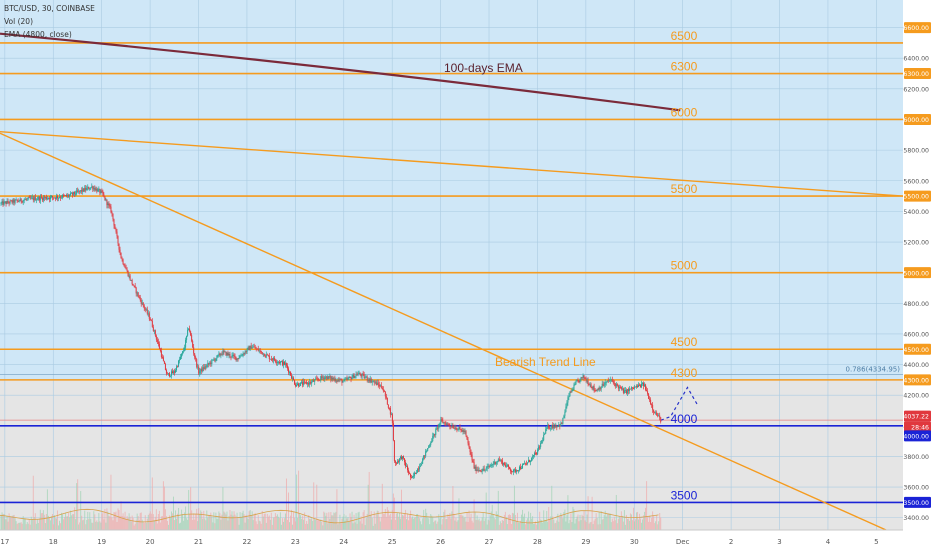 Image resolution: width=932 pixels, height=554 pixels. Describe the element at coordinates (916, 28) in the screenshot. I see `price-tag-6600: 6600.00` at that location.